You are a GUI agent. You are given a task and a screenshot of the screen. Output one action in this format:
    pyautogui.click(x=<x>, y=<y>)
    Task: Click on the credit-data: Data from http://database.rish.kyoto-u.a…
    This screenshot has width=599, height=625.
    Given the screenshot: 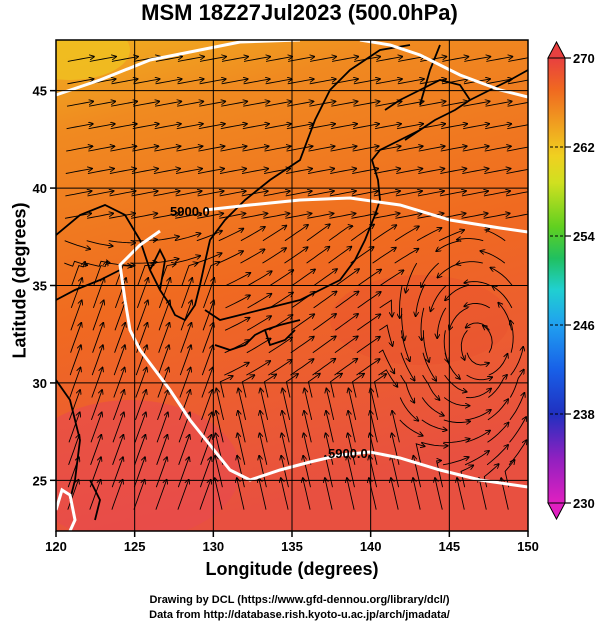 What is the action you would take?
    pyautogui.click(x=299, y=615)
    